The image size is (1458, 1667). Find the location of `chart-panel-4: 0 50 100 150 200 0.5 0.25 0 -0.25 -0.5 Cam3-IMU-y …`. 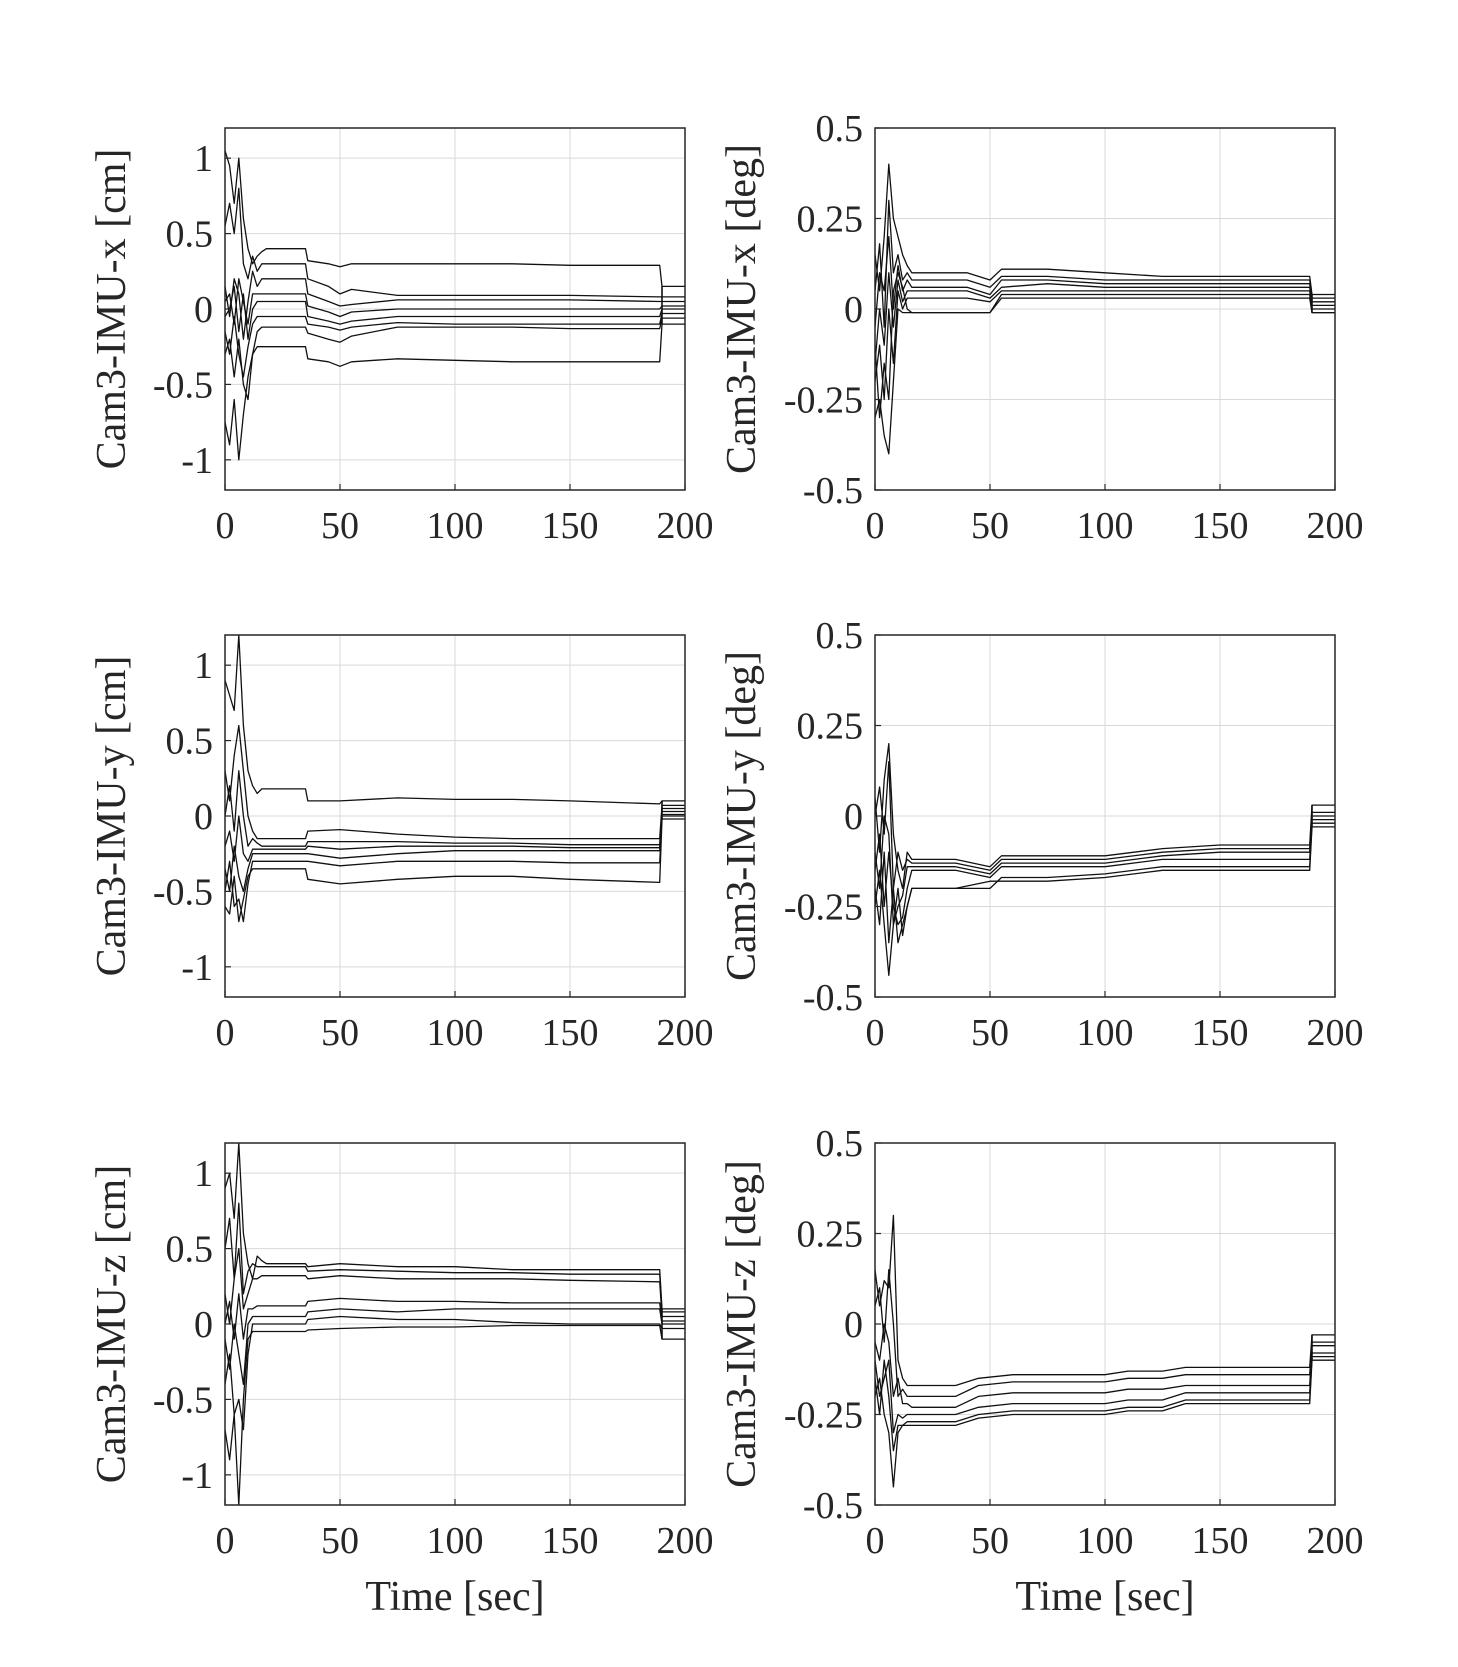

chart-panel-4: 0 50 100 150 200 0.5 0.25 0 -0.25 -0.5 Cam3-IMU-y … is located at coordinates (1041, 834).